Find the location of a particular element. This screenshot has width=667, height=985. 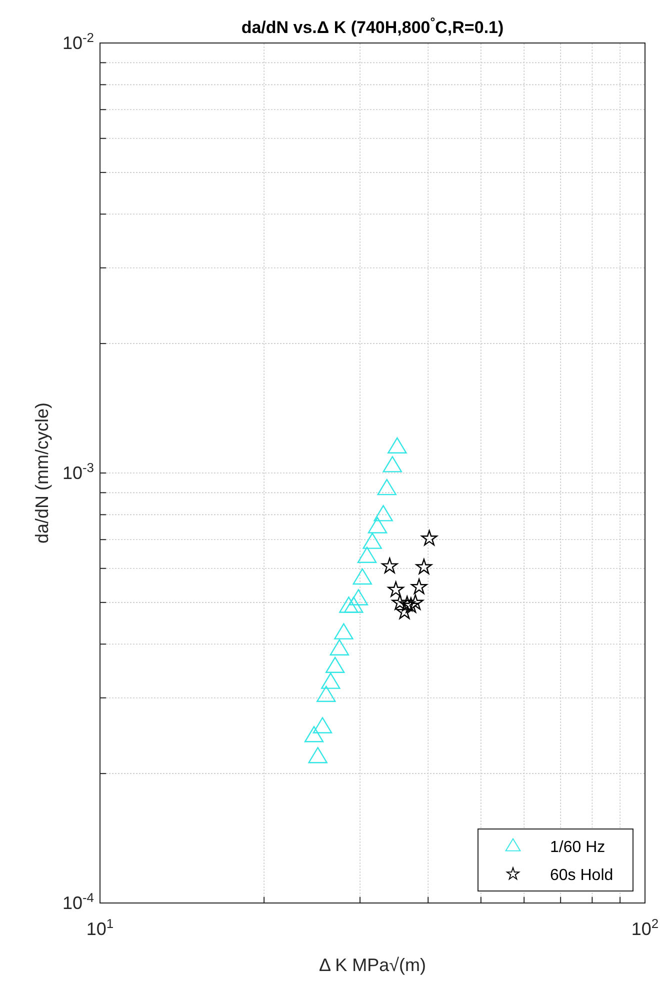

y-tick-label: 10$^{-2}$ is located at coordinates (78, 41).